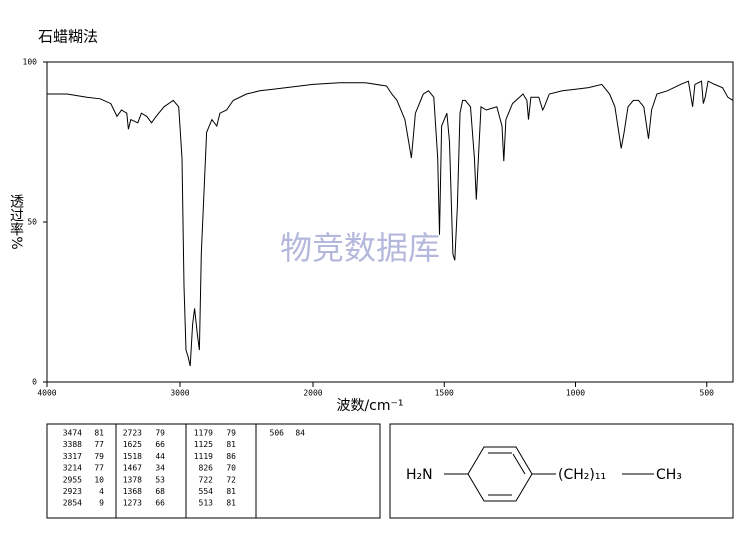 The width and height of the screenshot is (743, 539). Describe the element at coordinates (46, 393) in the screenshot. I see `x-tick-label: 4000` at that location.